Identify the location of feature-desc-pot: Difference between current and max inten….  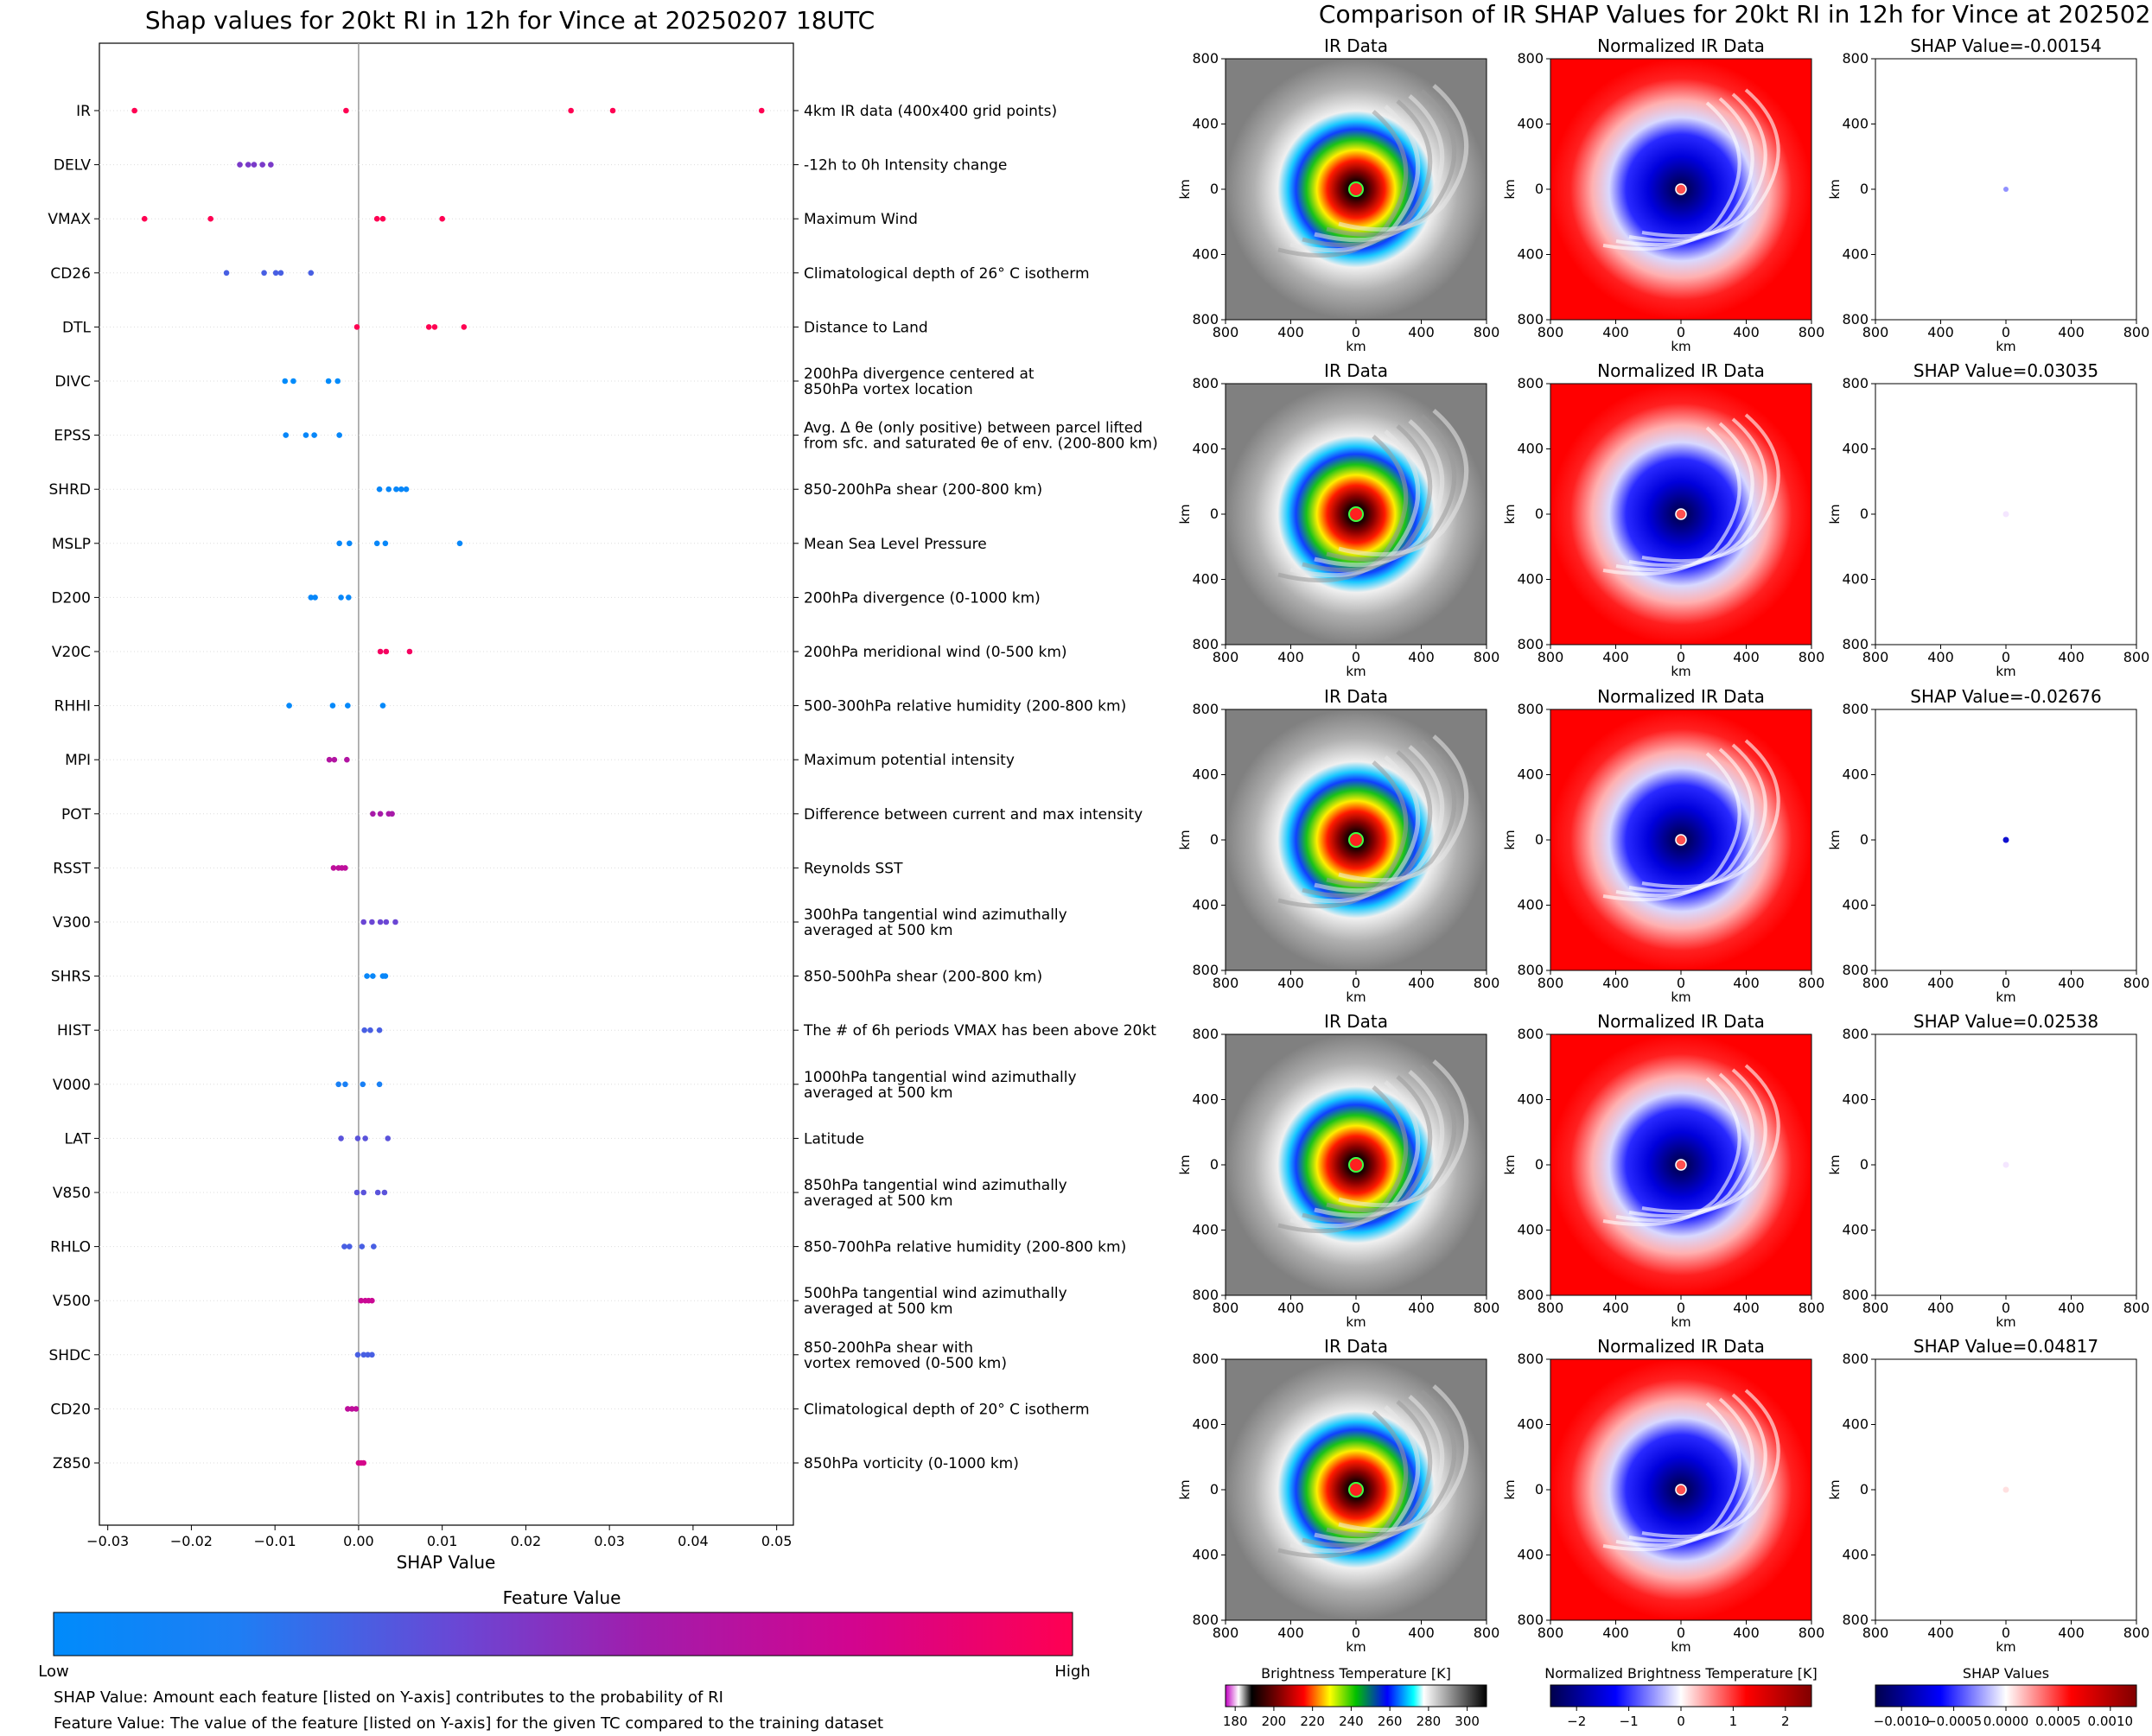
(974, 814).